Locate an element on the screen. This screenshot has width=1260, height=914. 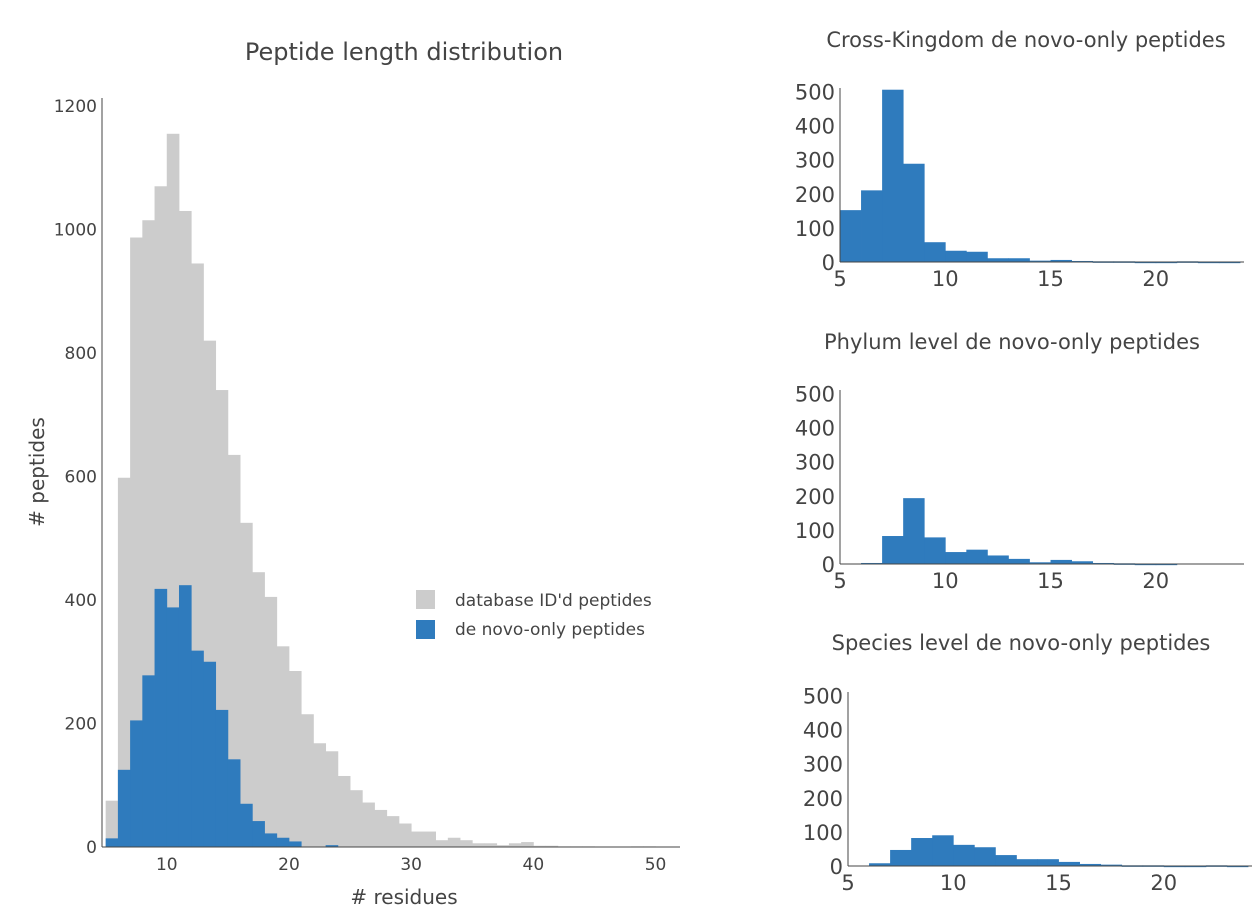
subplot-phylum-y-tick-label: 100 is located at coordinates (815, 531).